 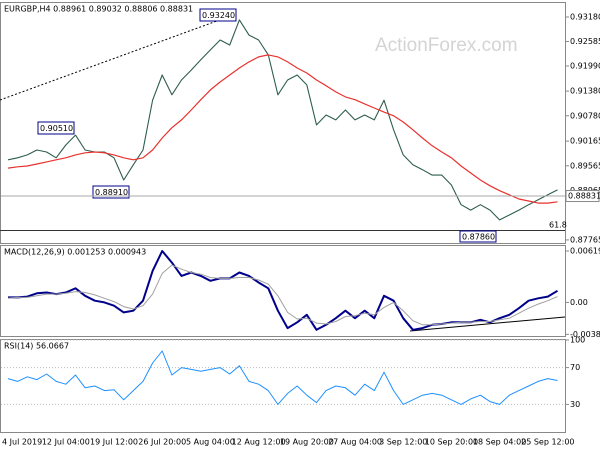 What do you see at coordinates (585, 334) in the screenshot?
I see `y-tick-label: -0.003851` at bounding box center [585, 334].